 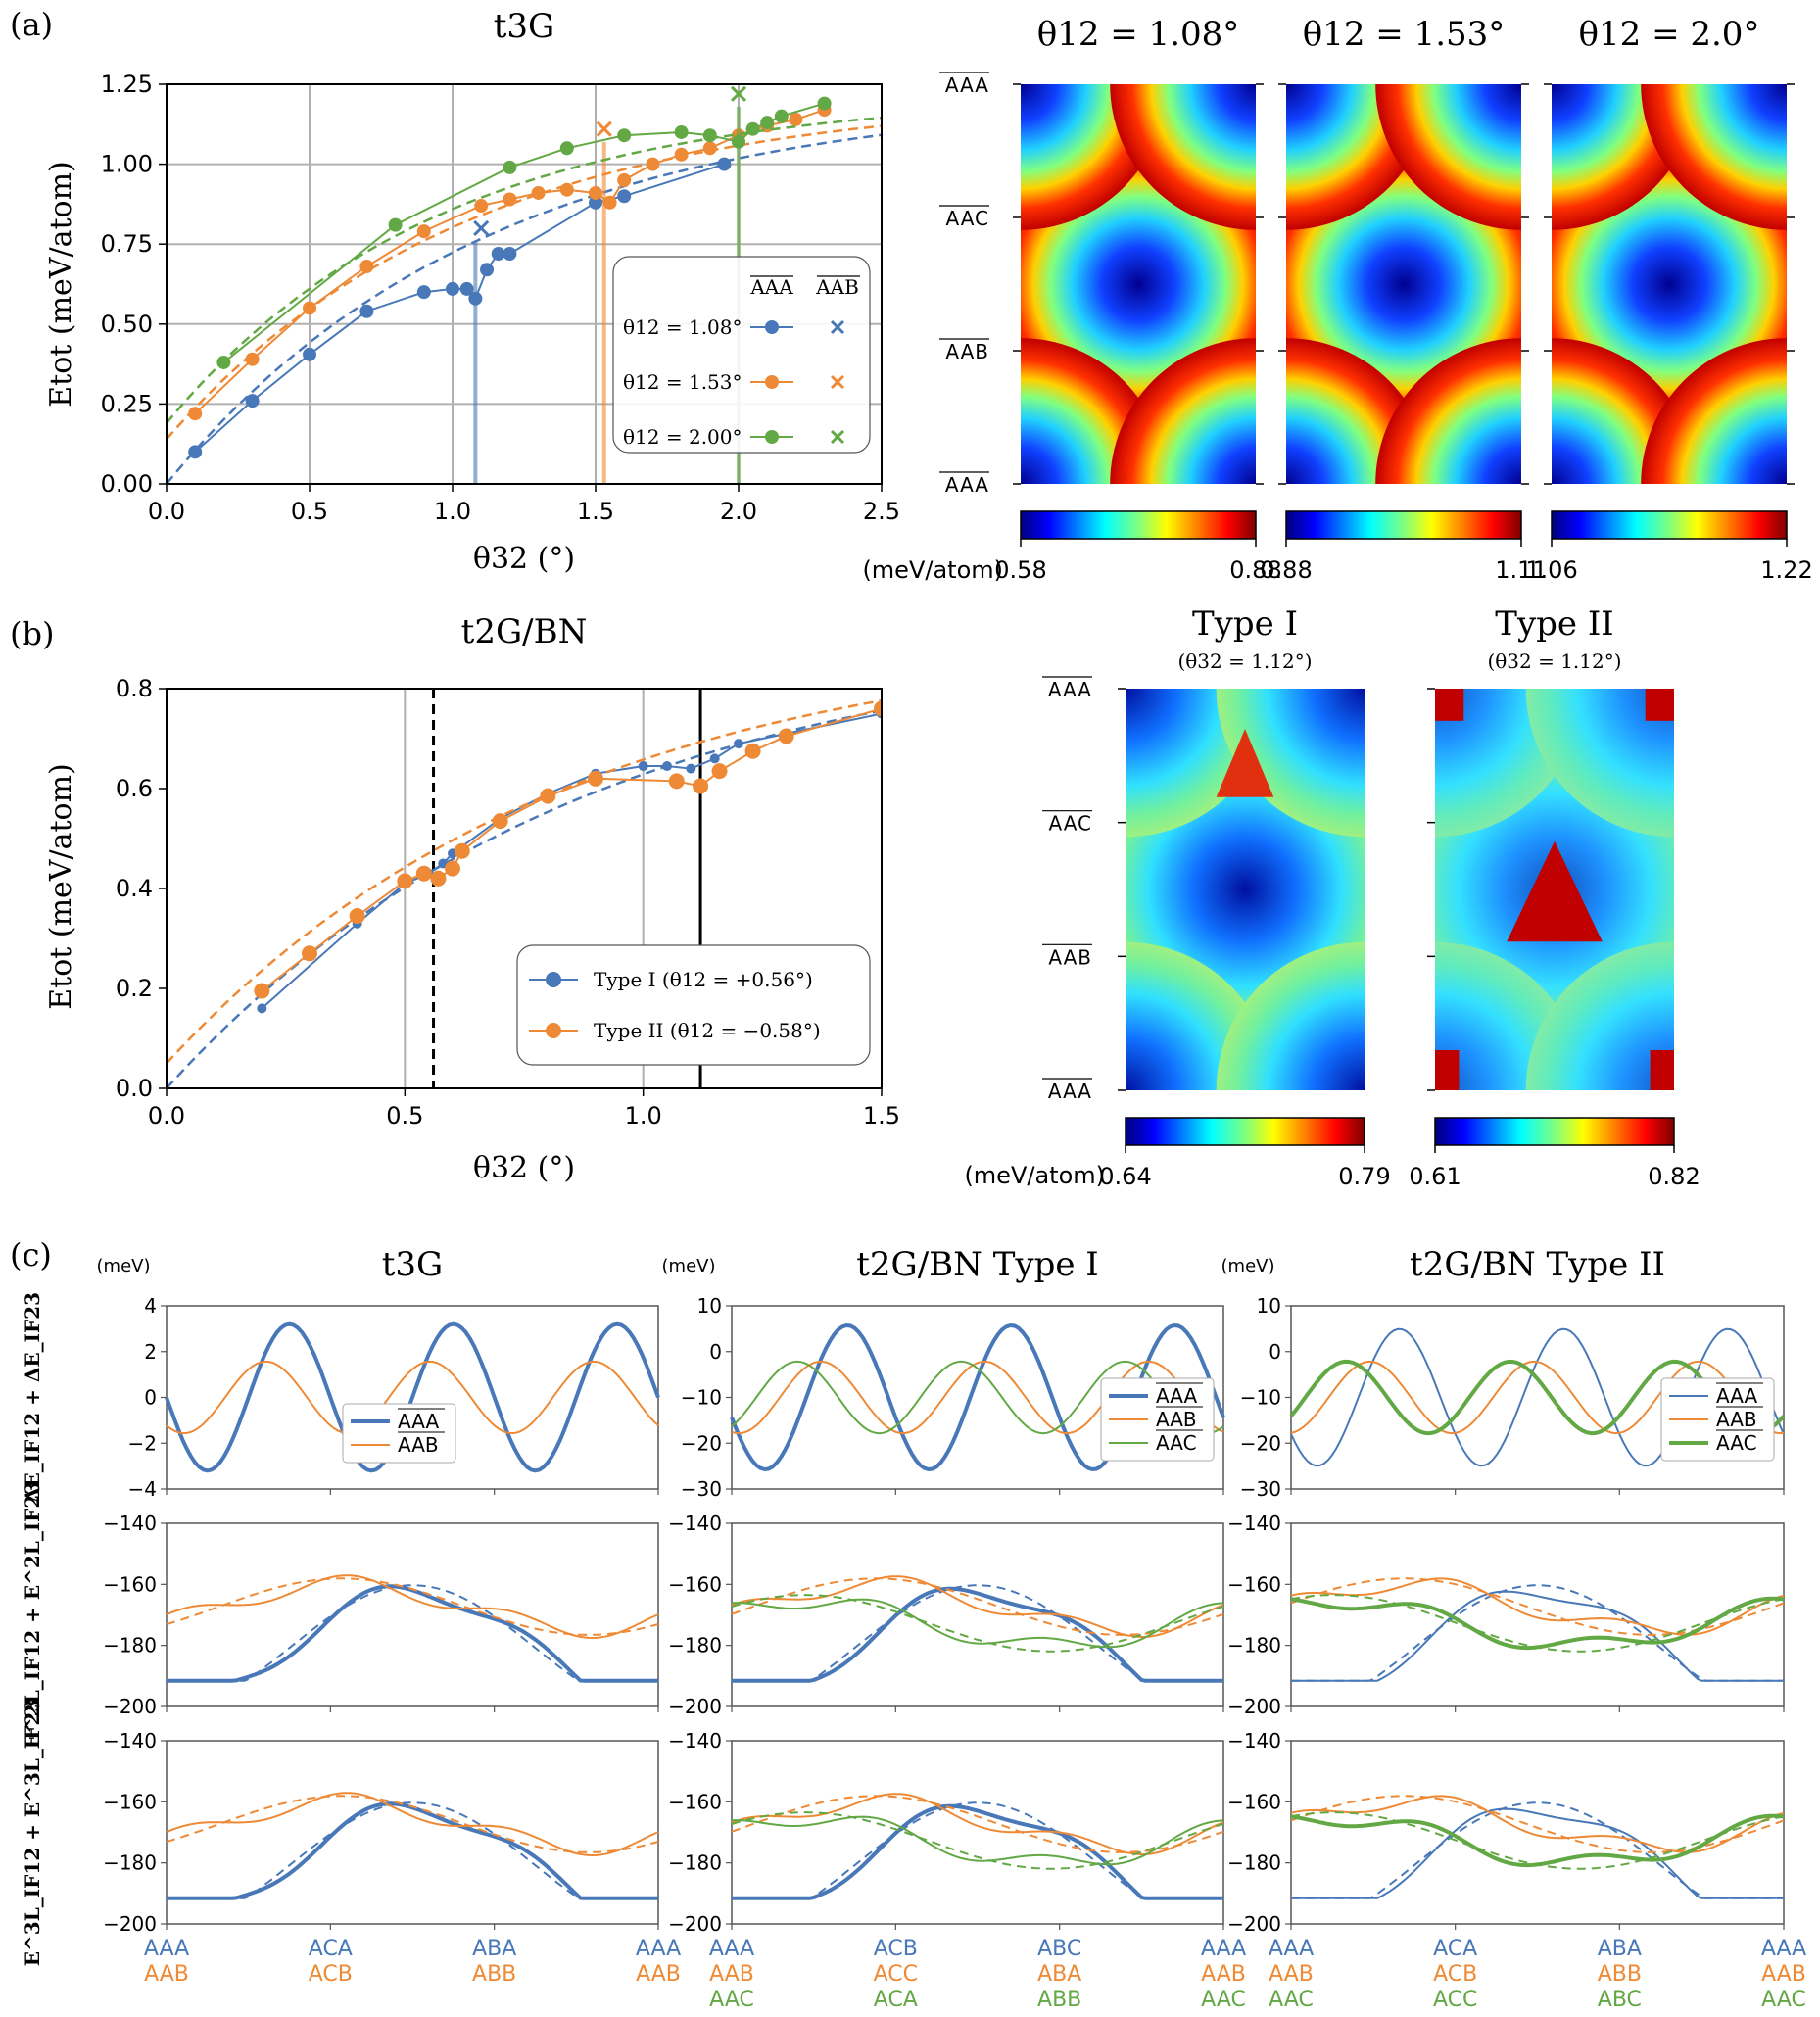 What do you see at coordinates (1125, 1176) in the screenshot?
I see `colorbar-min-label: 0.64` at bounding box center [1125, 1176].